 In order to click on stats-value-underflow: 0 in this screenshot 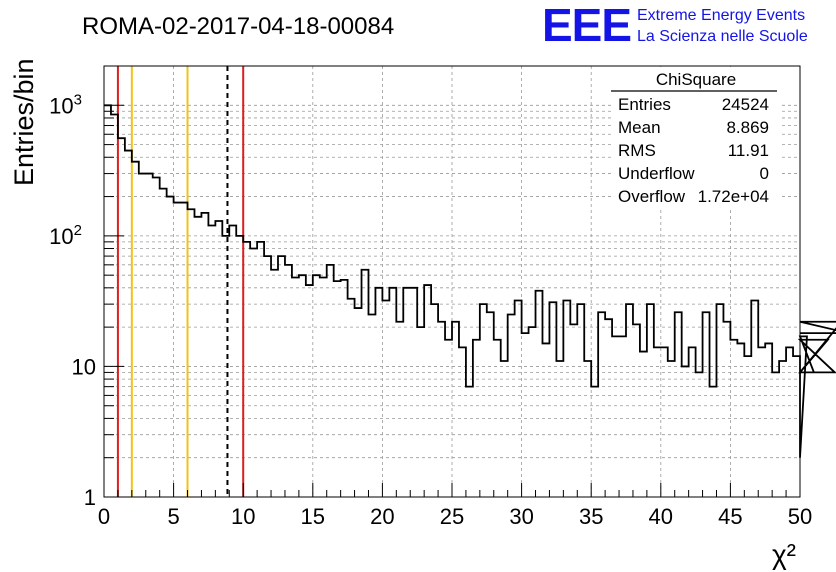, I will do `click(764, 173)`.